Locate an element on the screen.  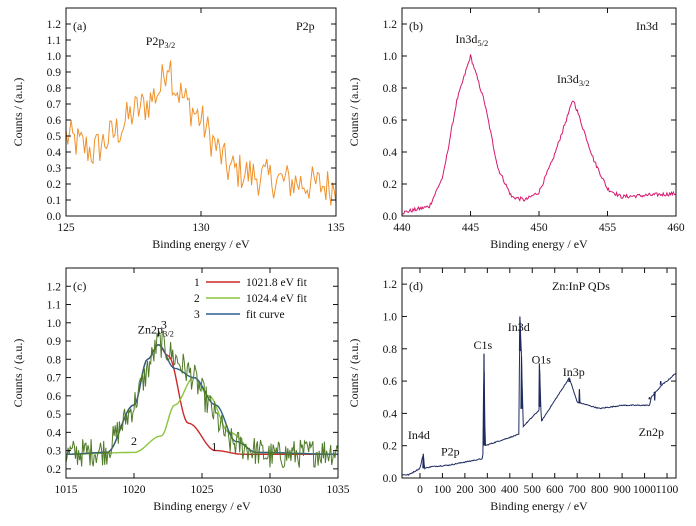
panel-tag: (a) is located at coordinates (79, 26).